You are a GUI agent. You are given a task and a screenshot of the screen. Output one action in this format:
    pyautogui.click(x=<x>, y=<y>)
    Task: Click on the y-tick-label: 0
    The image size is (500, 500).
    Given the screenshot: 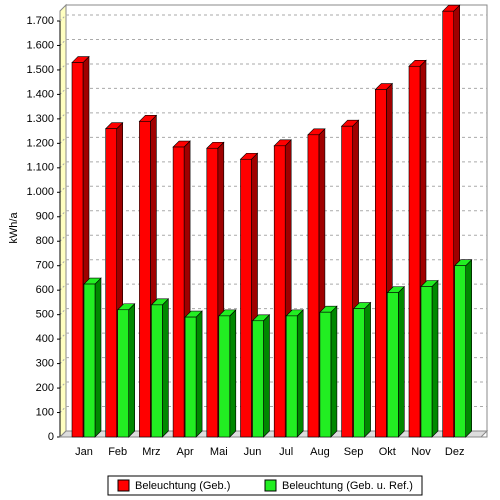 What is the action you would take?
    pyautogui.click(x=51, y=437)
    